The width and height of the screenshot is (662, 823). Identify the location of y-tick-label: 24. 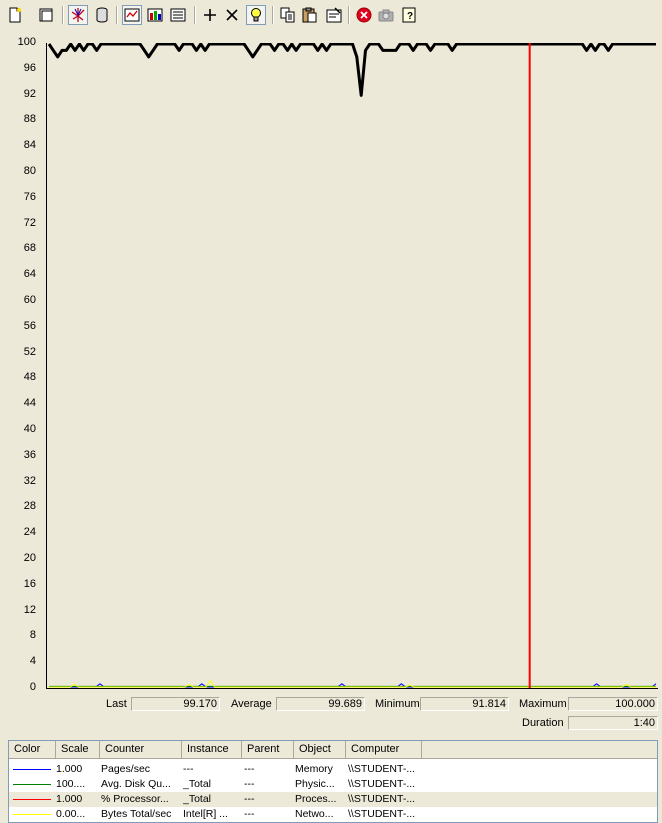
(29, 532).